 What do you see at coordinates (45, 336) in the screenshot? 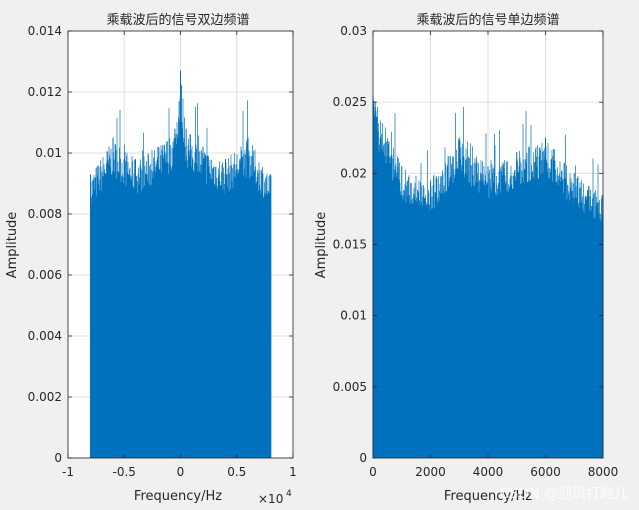
I see `y-tick-label: 0.004` at bounding box center [45, 336].